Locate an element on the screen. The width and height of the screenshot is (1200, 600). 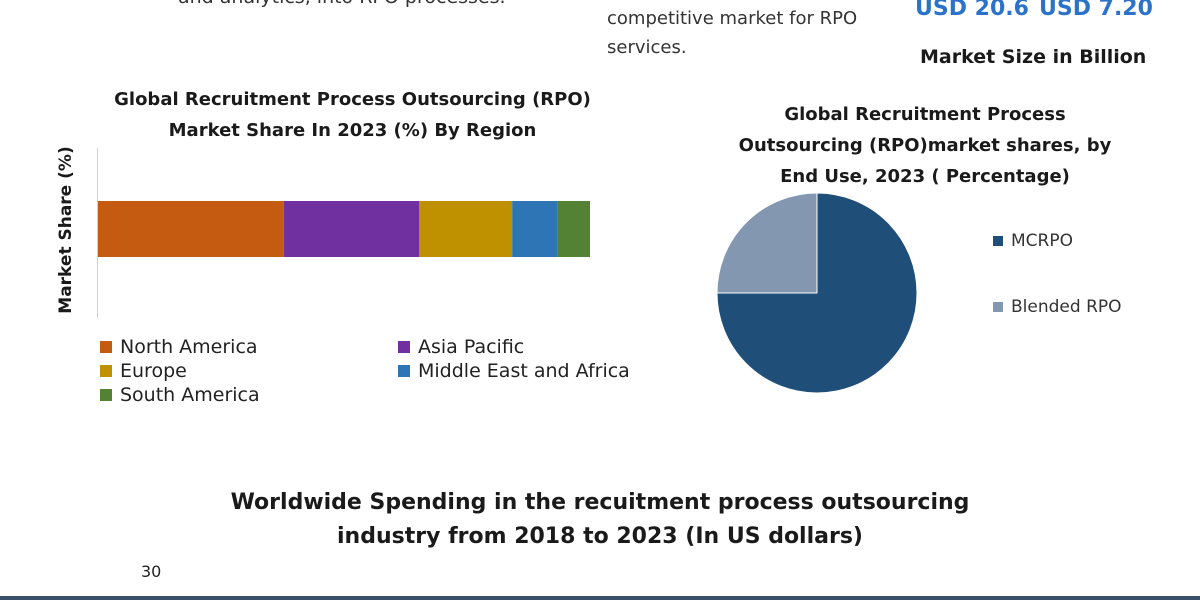
usd-value-2: USD 7.20 is located at coordinates (1096, 10).